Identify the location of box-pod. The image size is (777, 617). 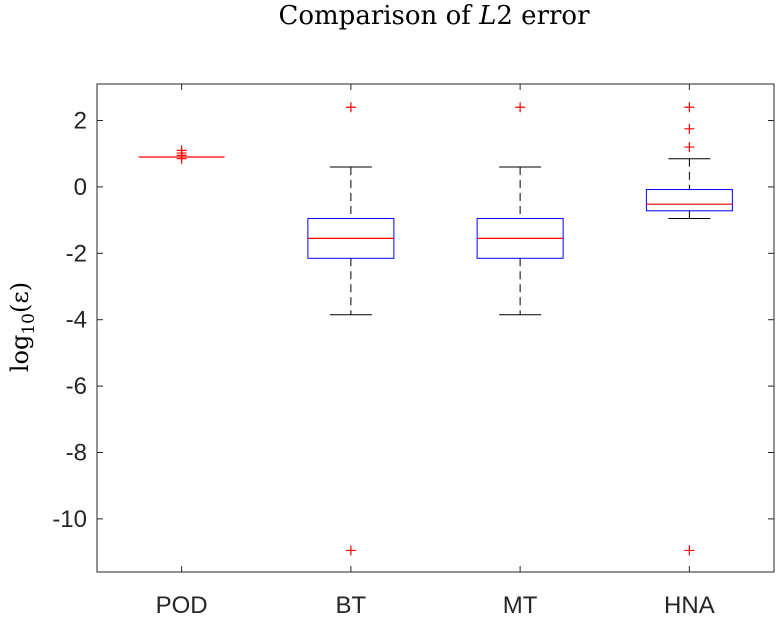
(181, 154).